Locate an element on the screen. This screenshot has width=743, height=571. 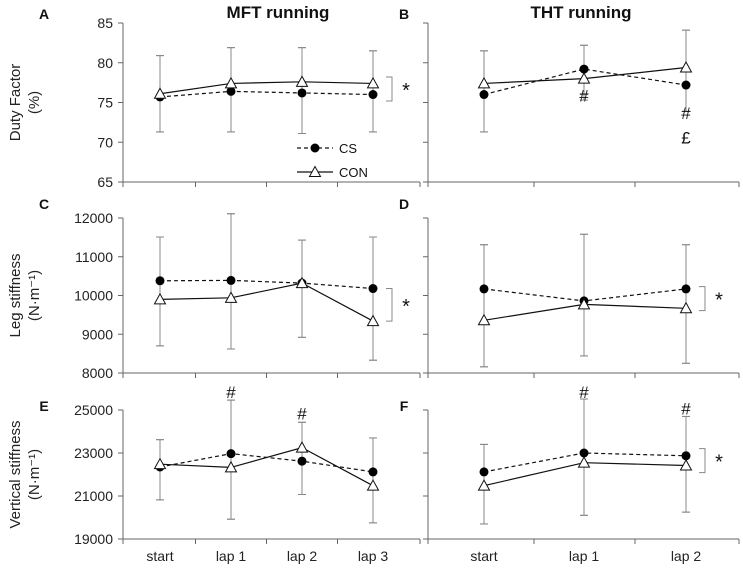
y-tick-label: 75 is located at coordinates (105, 103).